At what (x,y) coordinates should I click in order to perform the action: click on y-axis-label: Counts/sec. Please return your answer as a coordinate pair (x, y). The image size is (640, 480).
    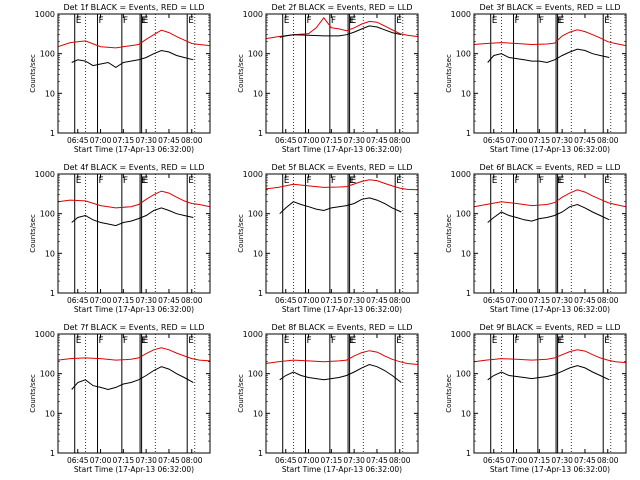
    Looking at the image, I should click on (33, 233).